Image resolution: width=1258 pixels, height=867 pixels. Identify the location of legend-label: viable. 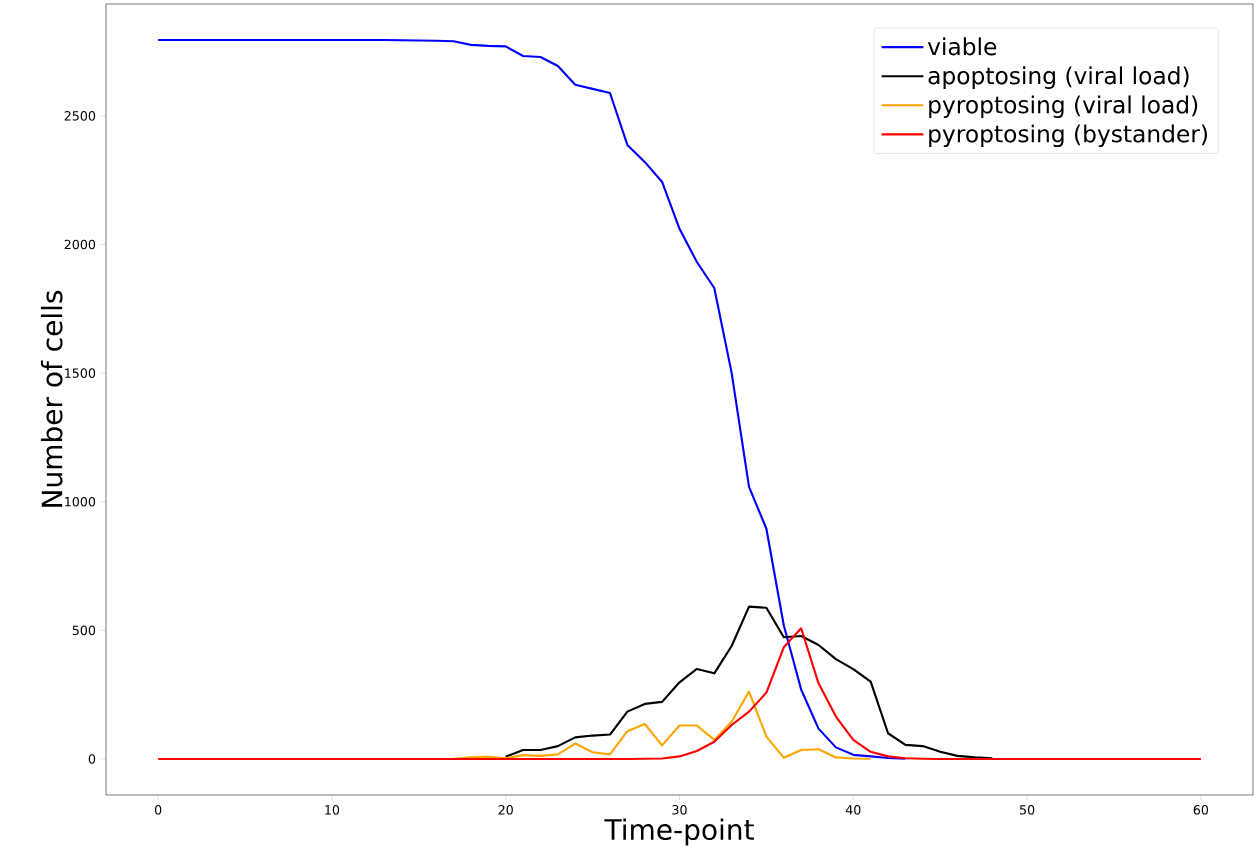
(962, 46).